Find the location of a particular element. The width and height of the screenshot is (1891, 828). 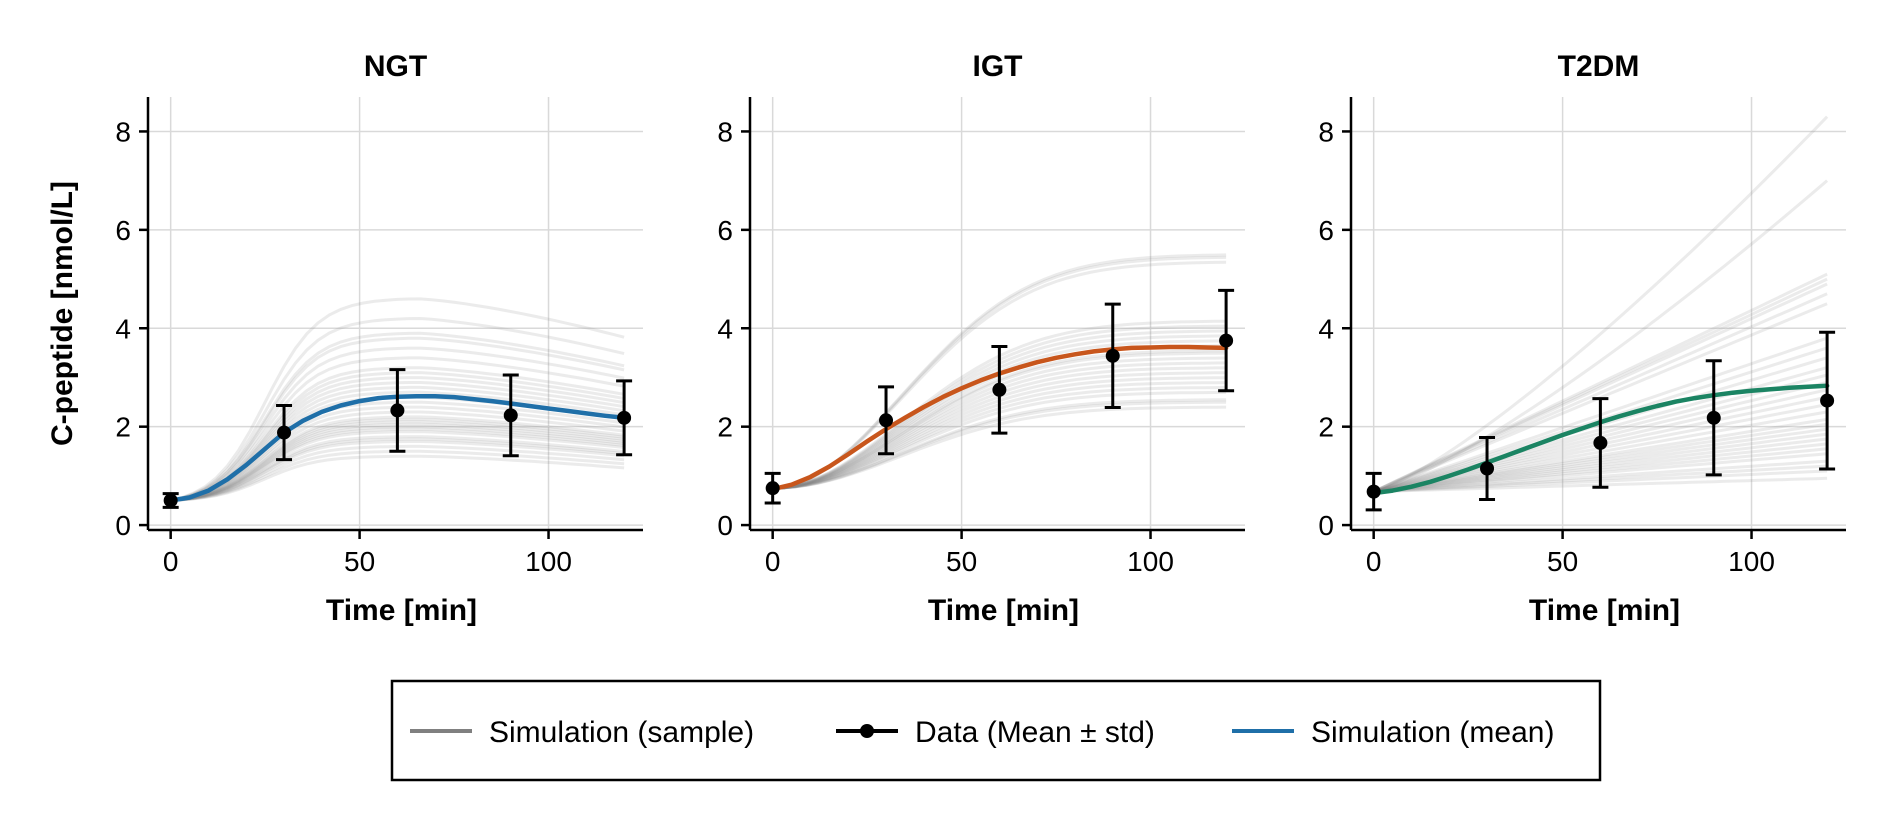

legend-label: Data (Mean ± std) is located at coordinates (1035, 732).